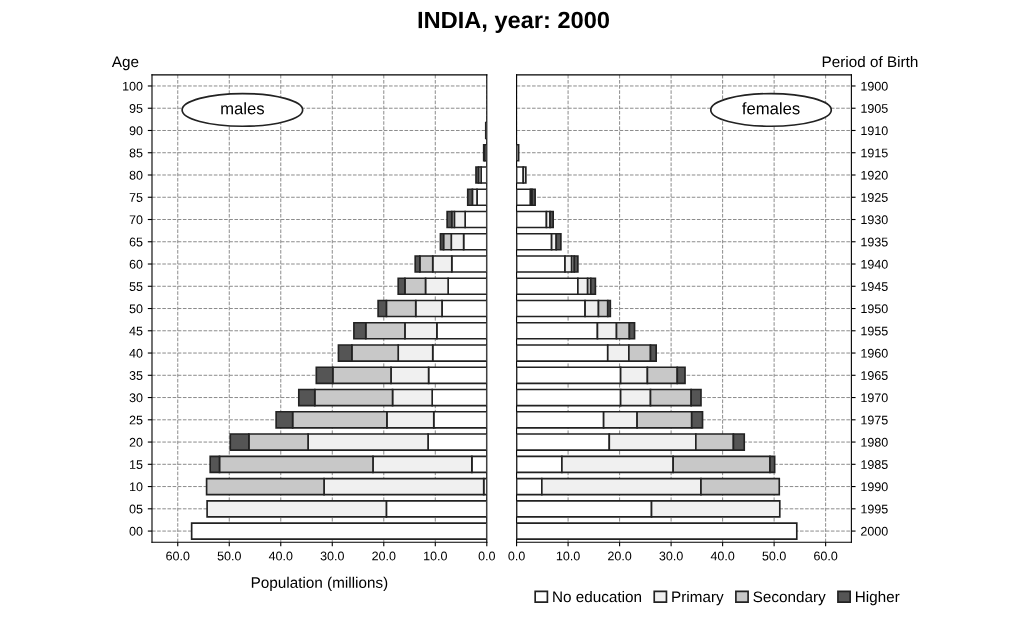 Image resolution: width=1027 pixels, height=629 pixels. Describe the element at coordinates (136, 464) in the screenshot. I see `y-tick-label: 15` at that location.